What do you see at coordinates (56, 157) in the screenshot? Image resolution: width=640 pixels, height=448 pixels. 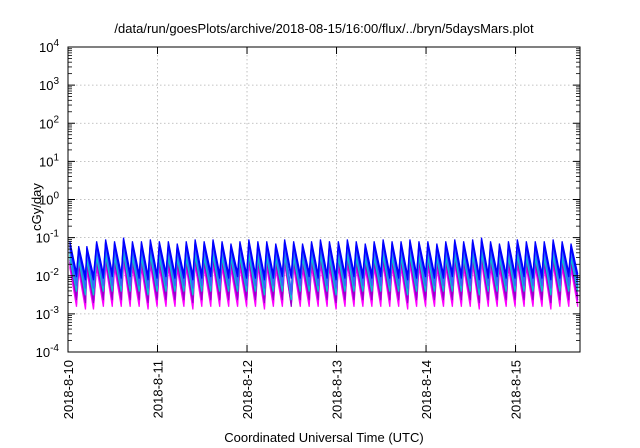 I see `y-tick-exponent: 1` at bounding box center [56, 157].